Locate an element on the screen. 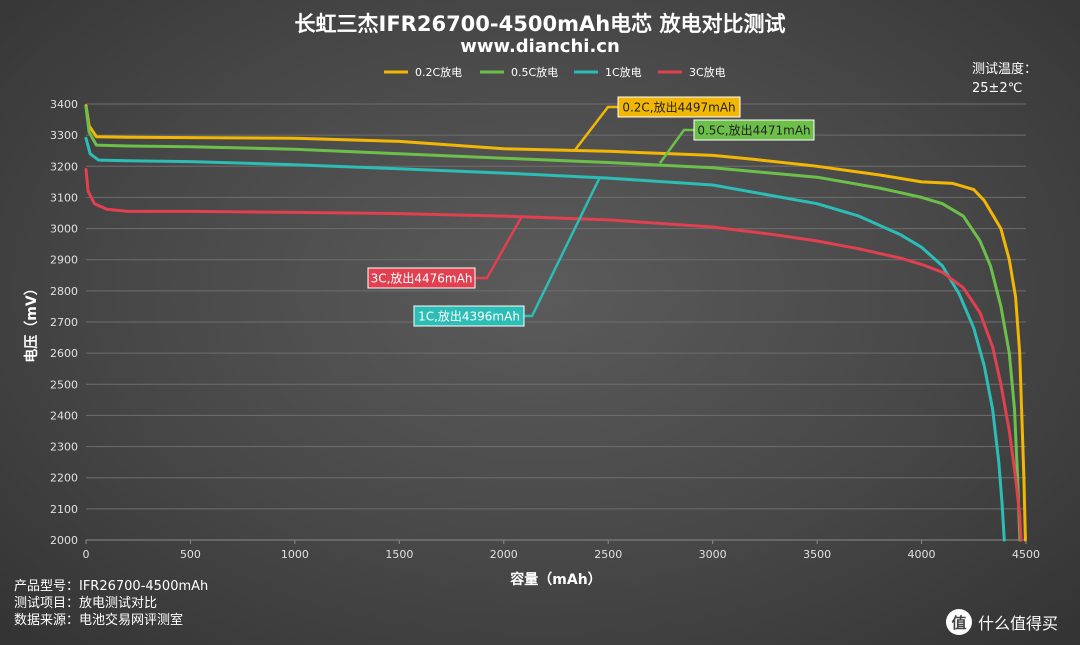 Image resolution: width=1080 pixels, height=645 pixels. x-tick-label: 4000 is located at coordinates (922, 554).